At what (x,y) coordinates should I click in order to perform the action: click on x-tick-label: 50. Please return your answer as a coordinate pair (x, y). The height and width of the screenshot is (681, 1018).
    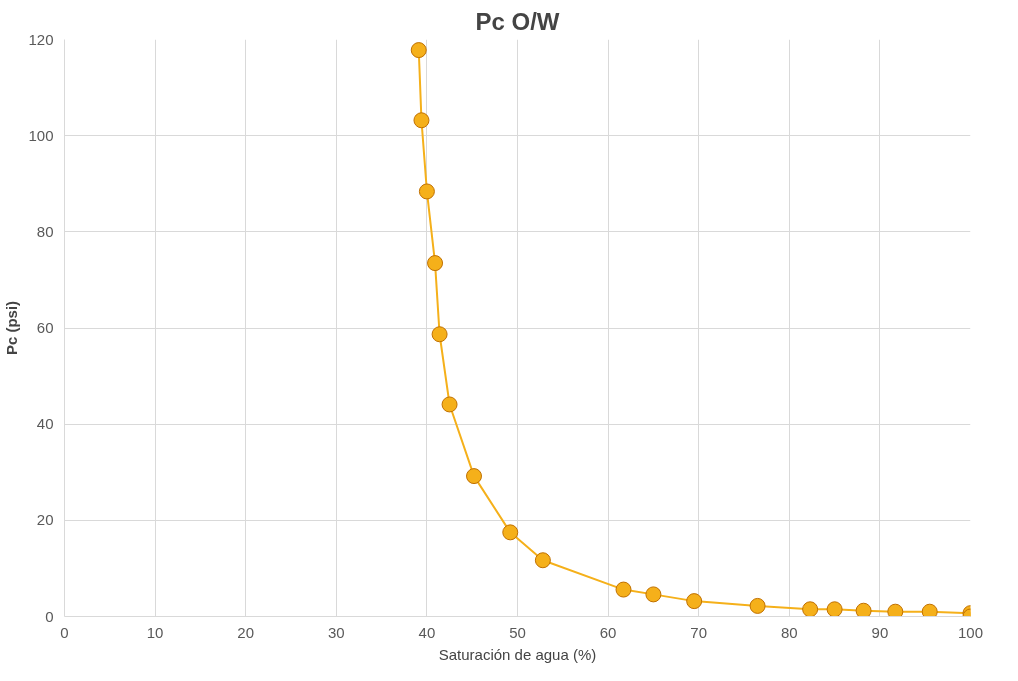
    Looking at the image, I should click on (517, 632).